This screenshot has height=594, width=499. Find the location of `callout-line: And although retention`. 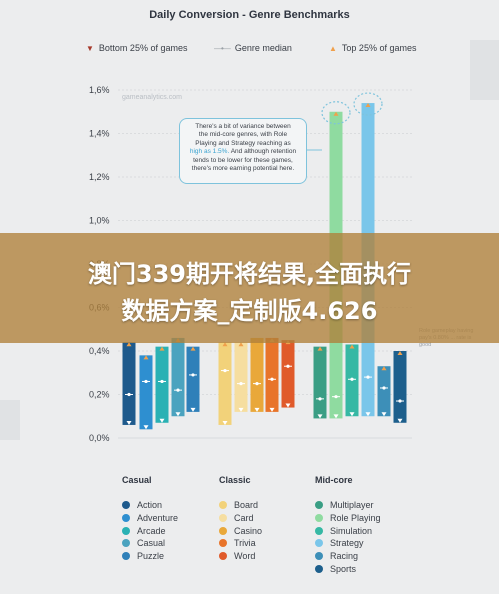

callout-line: And although retention is located at coordinates (263, 152).